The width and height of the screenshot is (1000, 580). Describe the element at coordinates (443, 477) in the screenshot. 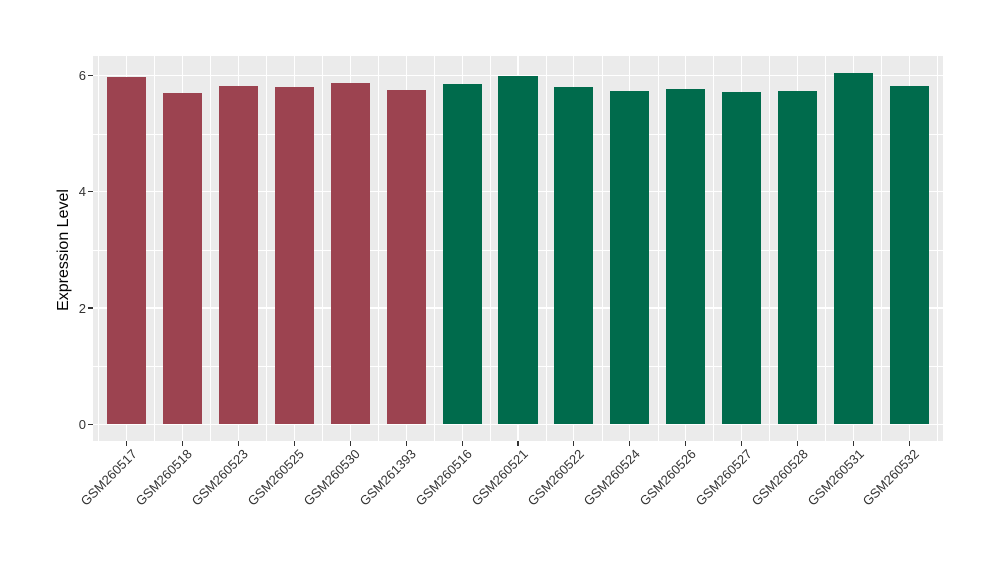

I see `x-tick-label: GSM260516` at that location.